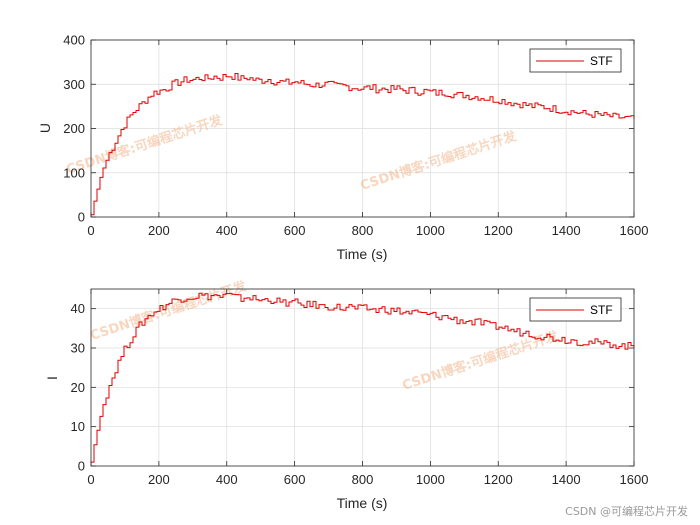 The image size is (700, 525). I want to click on y-tick-label: 200, so click(74, 128).